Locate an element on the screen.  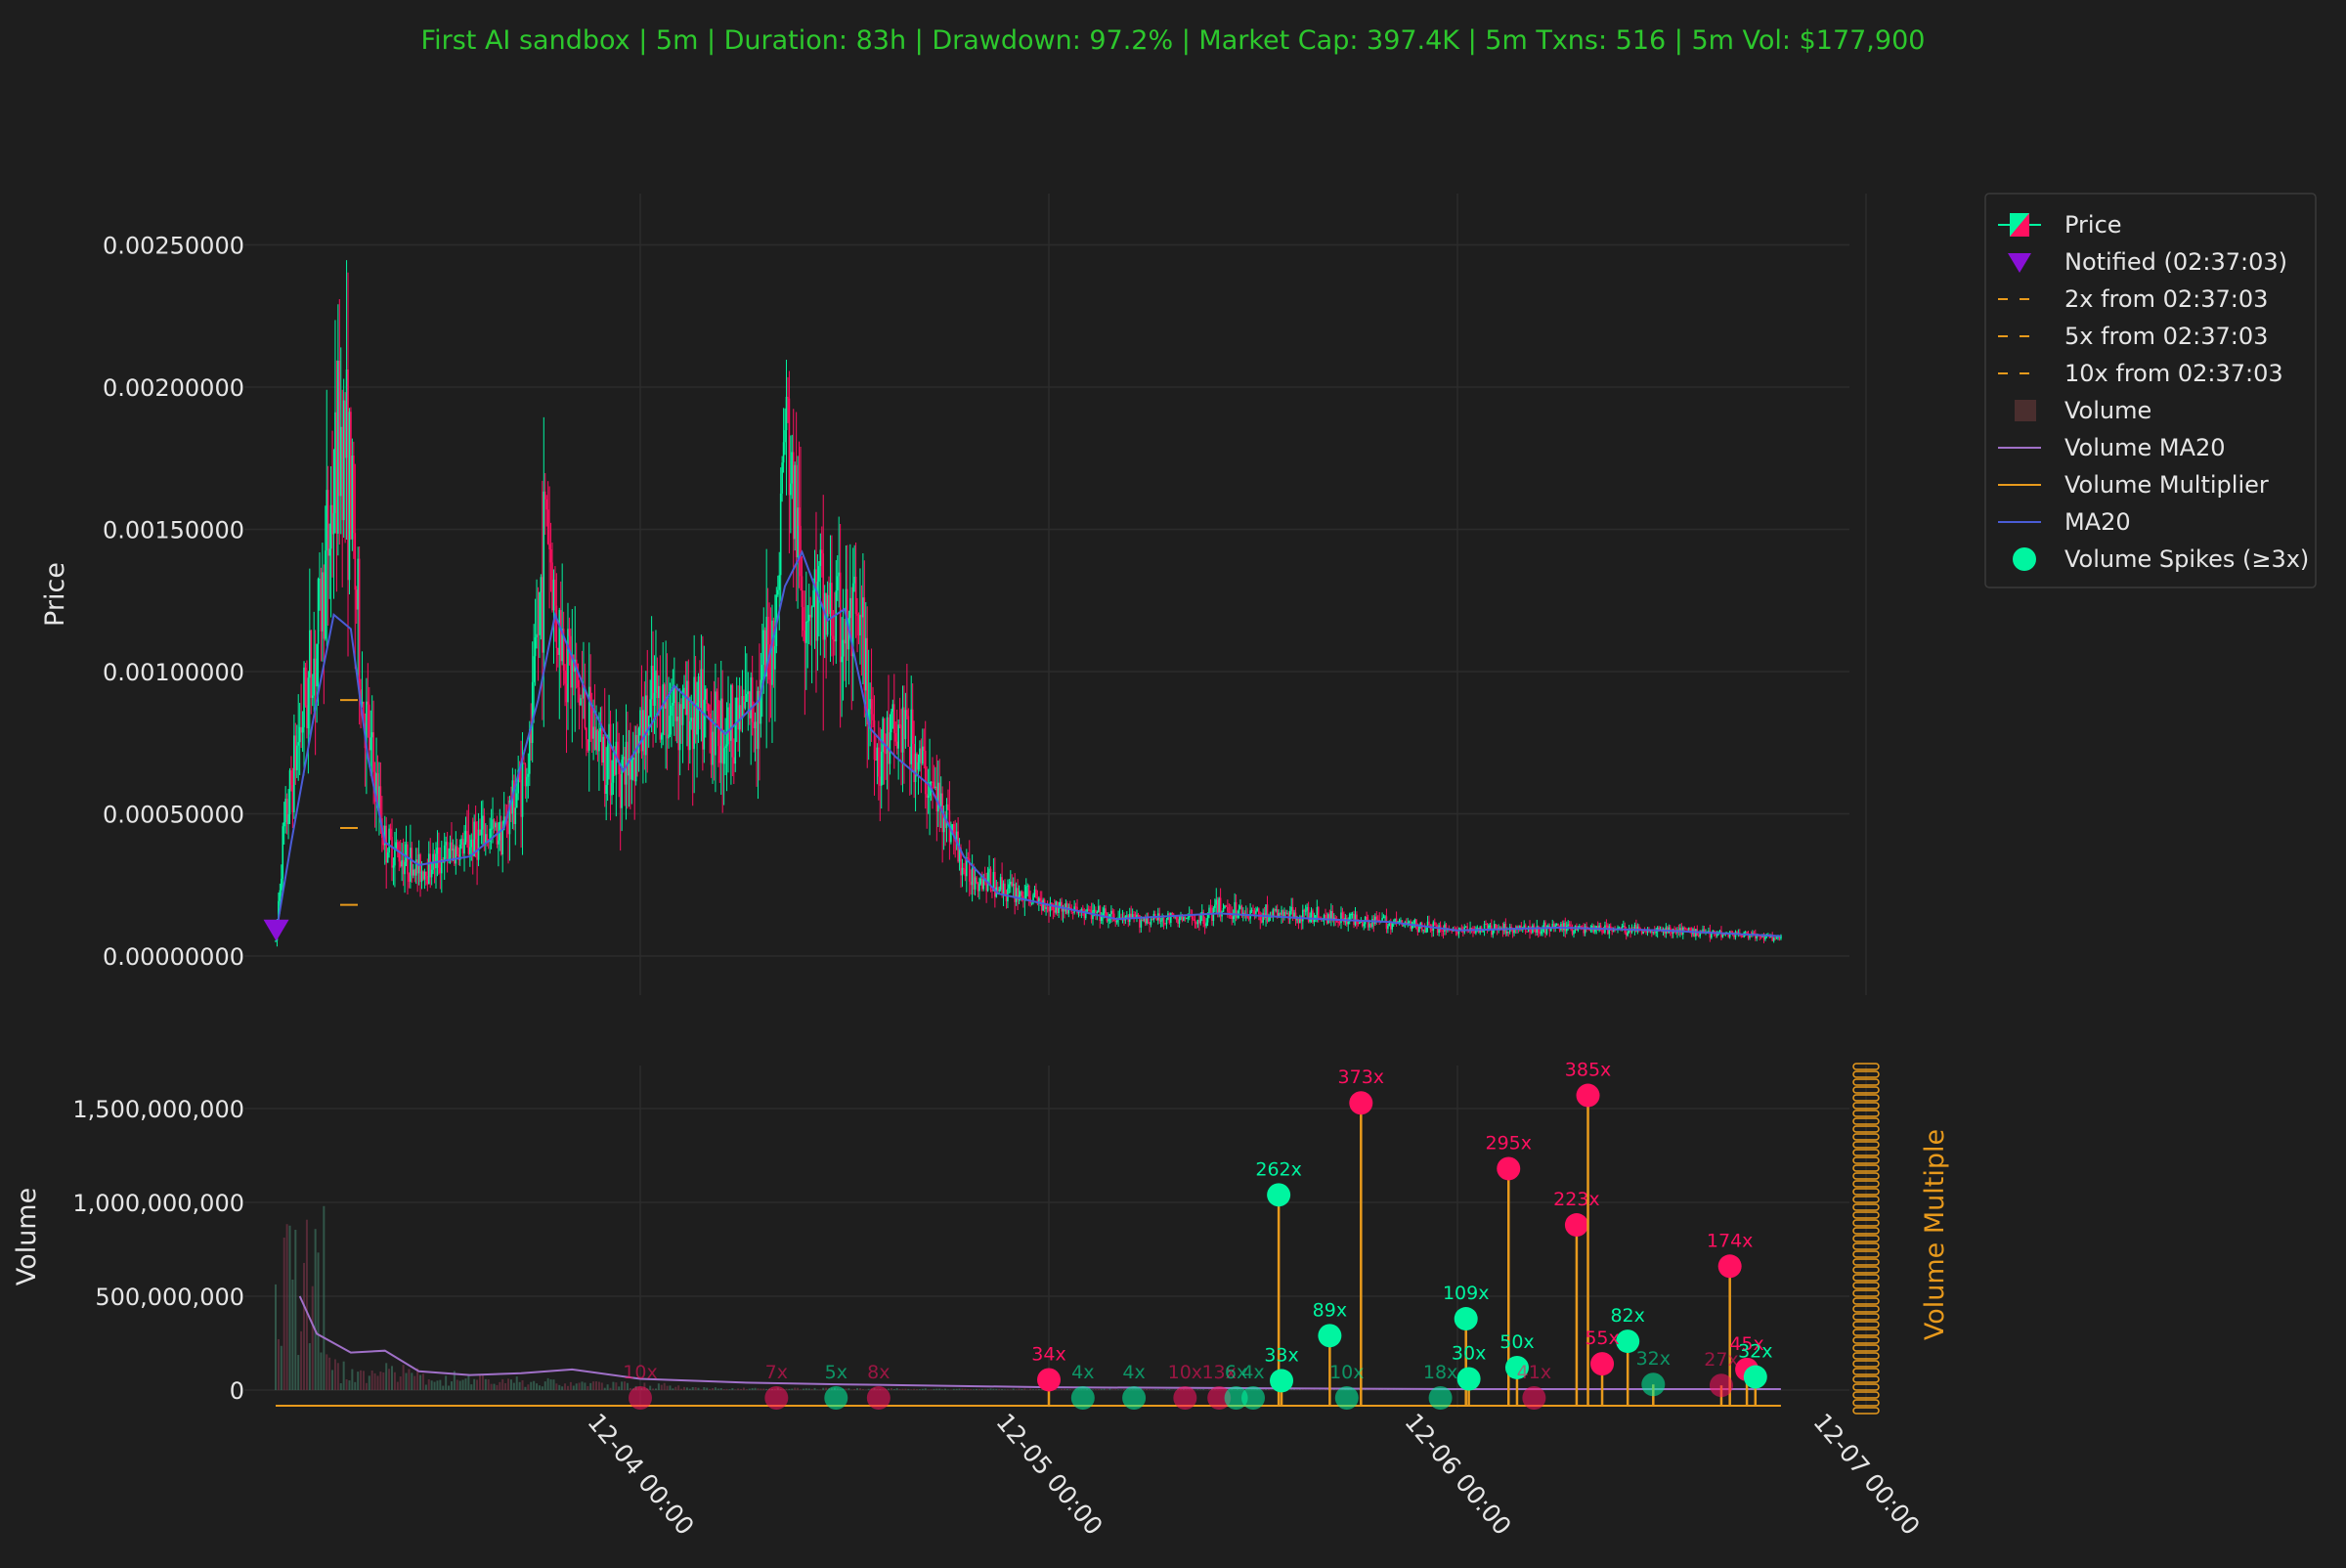
volume-spike-label: 385x is located at coordinates (1589, 1070).